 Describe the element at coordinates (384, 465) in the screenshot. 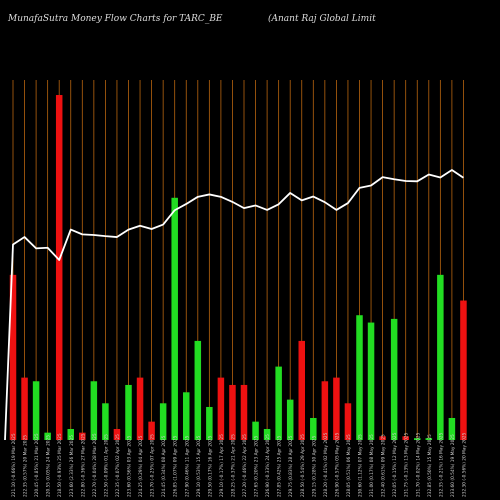

I see `x-tick-label: 232.40 (0.61%) 09 May 2025` at that location.